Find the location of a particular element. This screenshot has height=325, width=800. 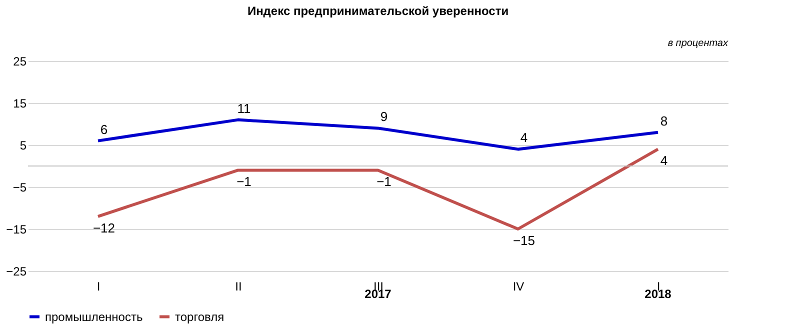

y-tick-label: −5 is located at coordinates (19, 187).